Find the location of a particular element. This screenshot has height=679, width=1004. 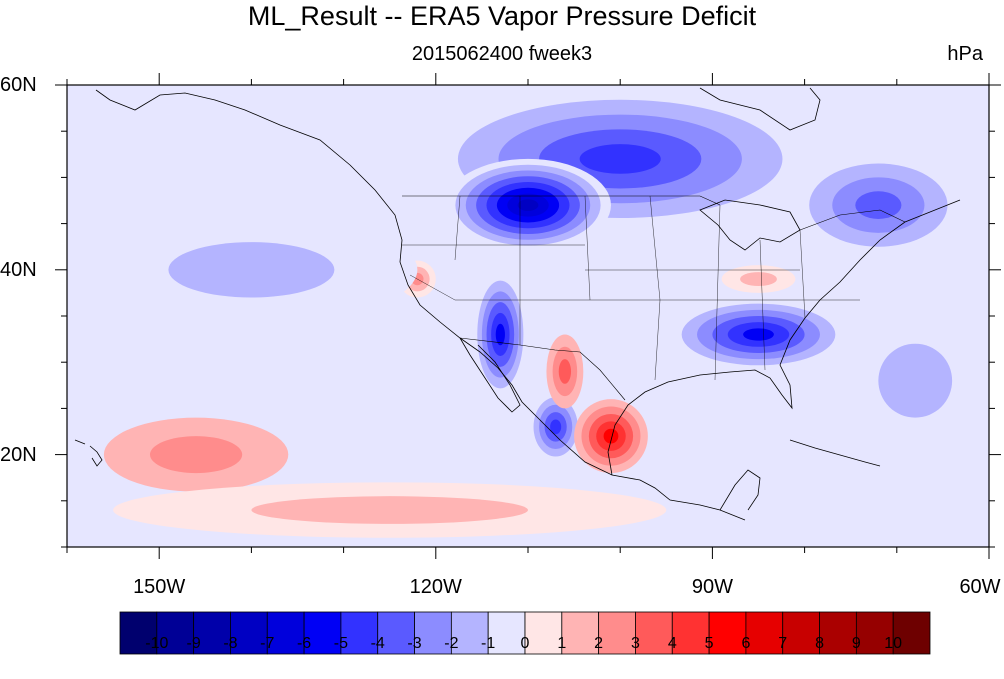

map-subtitle: 2015062400 fweek3 is located at coordinates (502, 54).